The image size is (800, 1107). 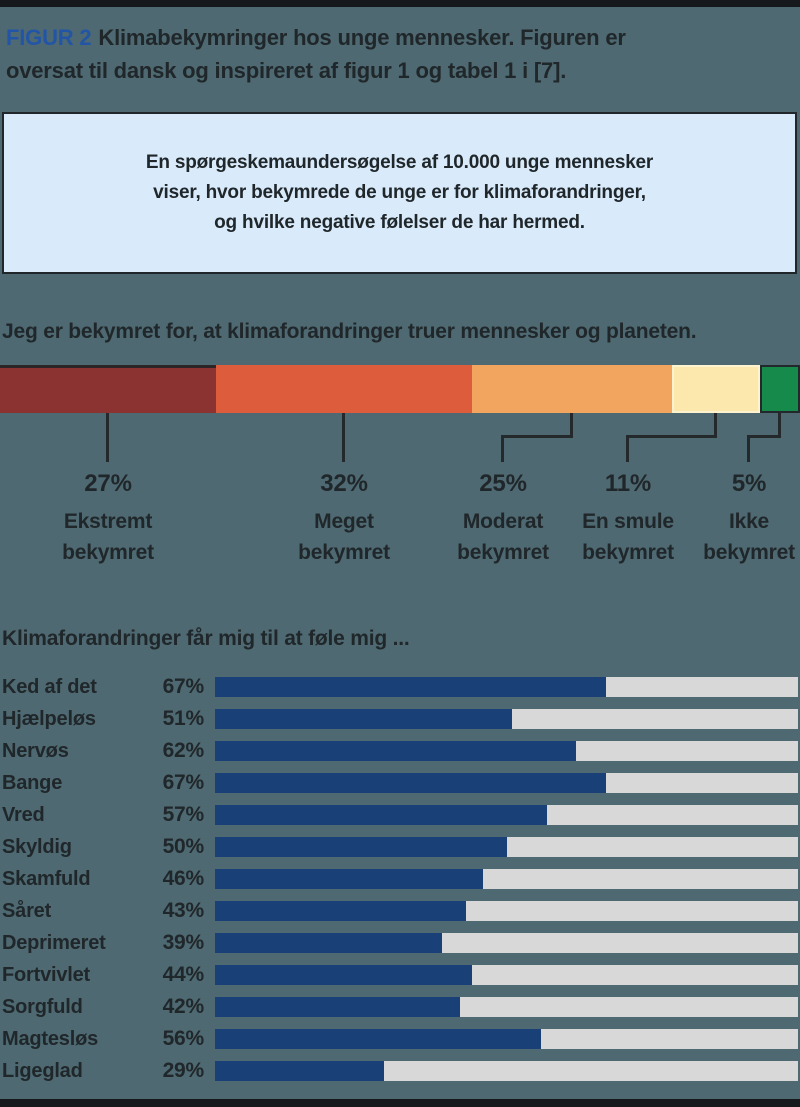 I want to click on segment-label: 27% Ekstremt bekymret, so click(x=108, y=519).